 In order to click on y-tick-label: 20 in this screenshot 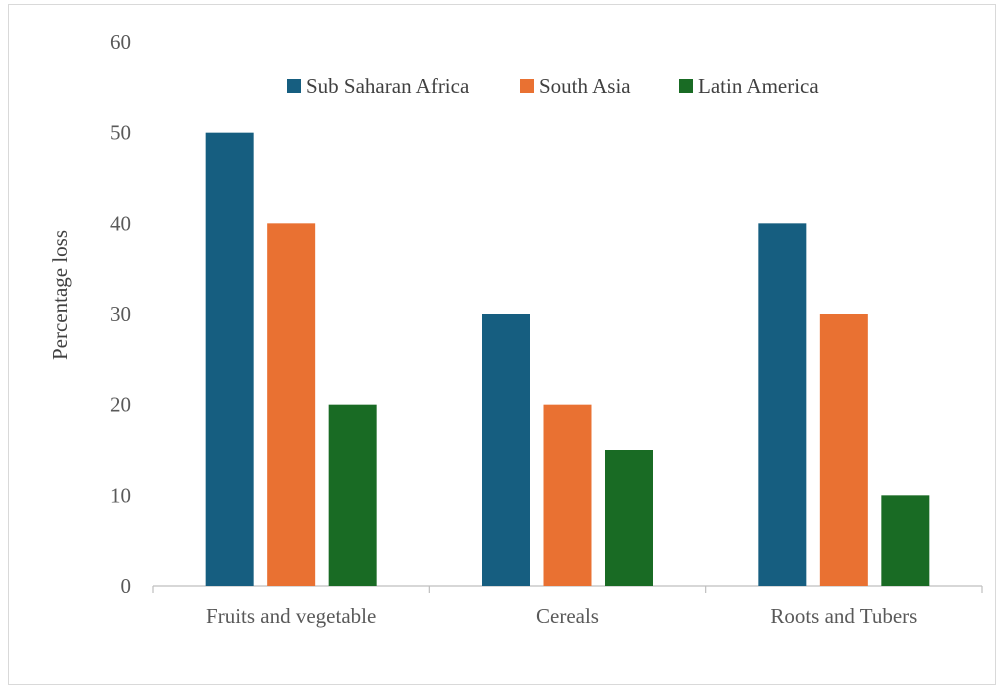, I will do `click(120, 405)`.